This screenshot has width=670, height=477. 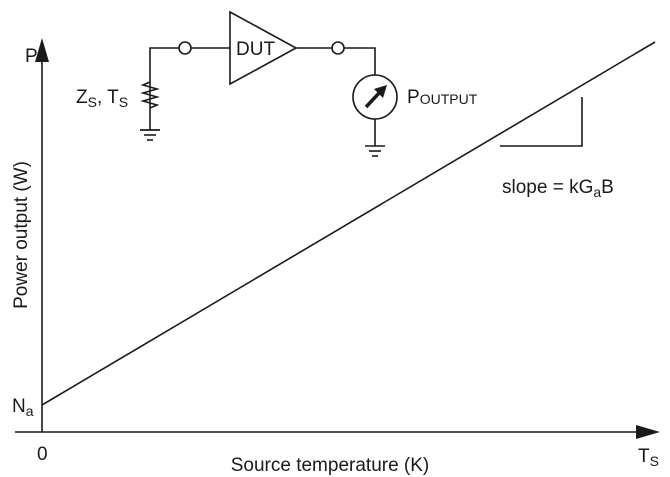 What do you see at coordinates (108, 97) in the screenshot?
I see `t: , T` at bounding box center [108, 97].